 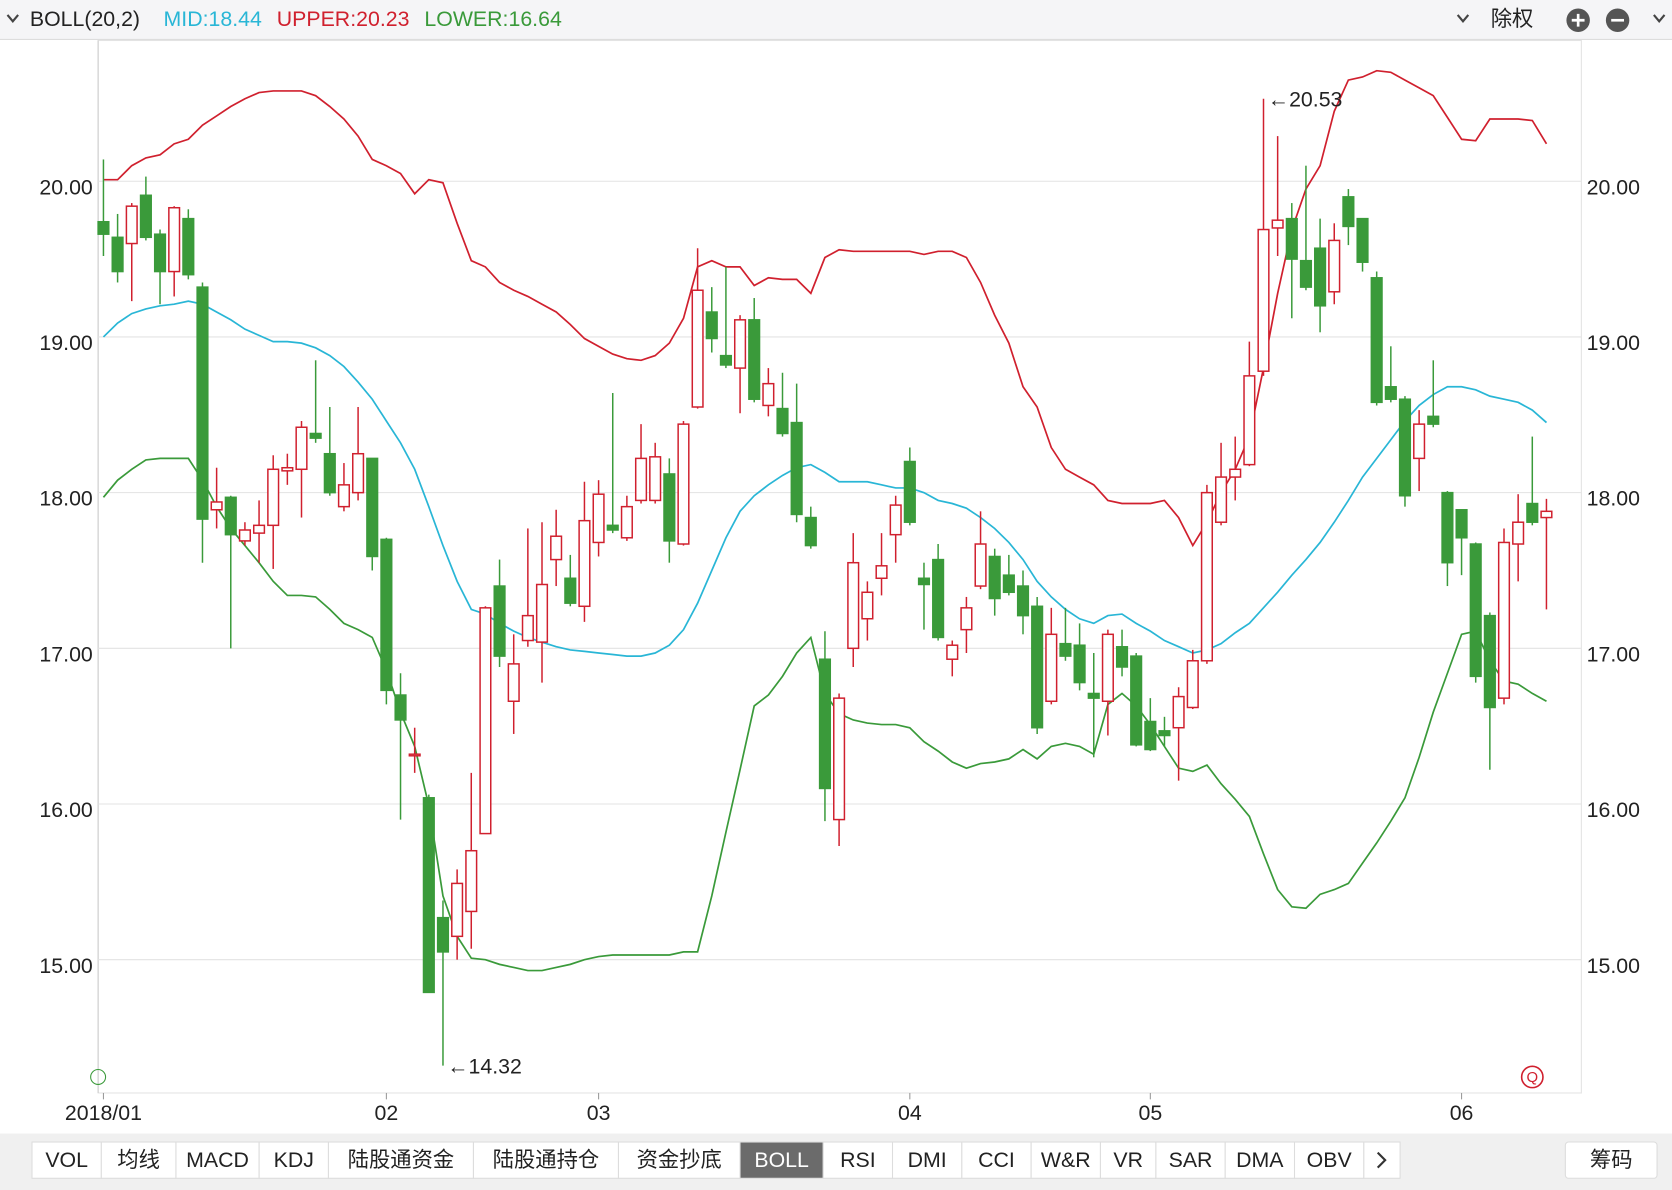 What do you see at coordinates (1330, 1160) in the screenshot?
I see `indicator-tab: OBV` at bounding box center [1330, 1160].